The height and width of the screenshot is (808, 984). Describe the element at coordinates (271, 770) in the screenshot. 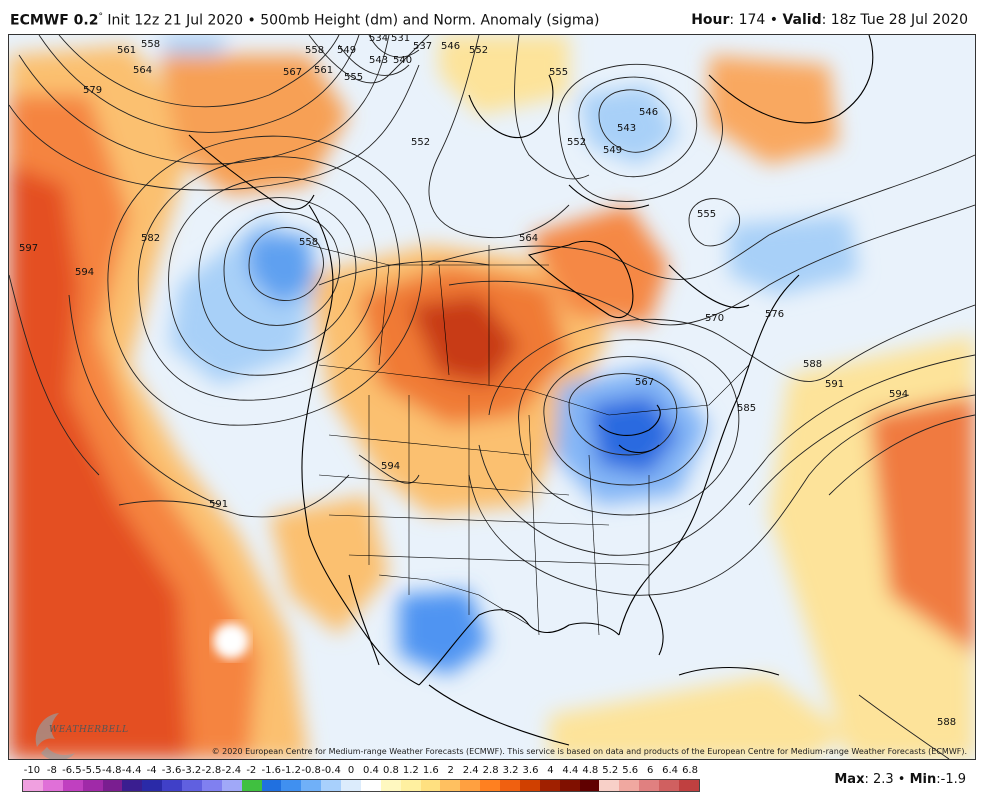

I see `legend-label: -1.6` at that location.